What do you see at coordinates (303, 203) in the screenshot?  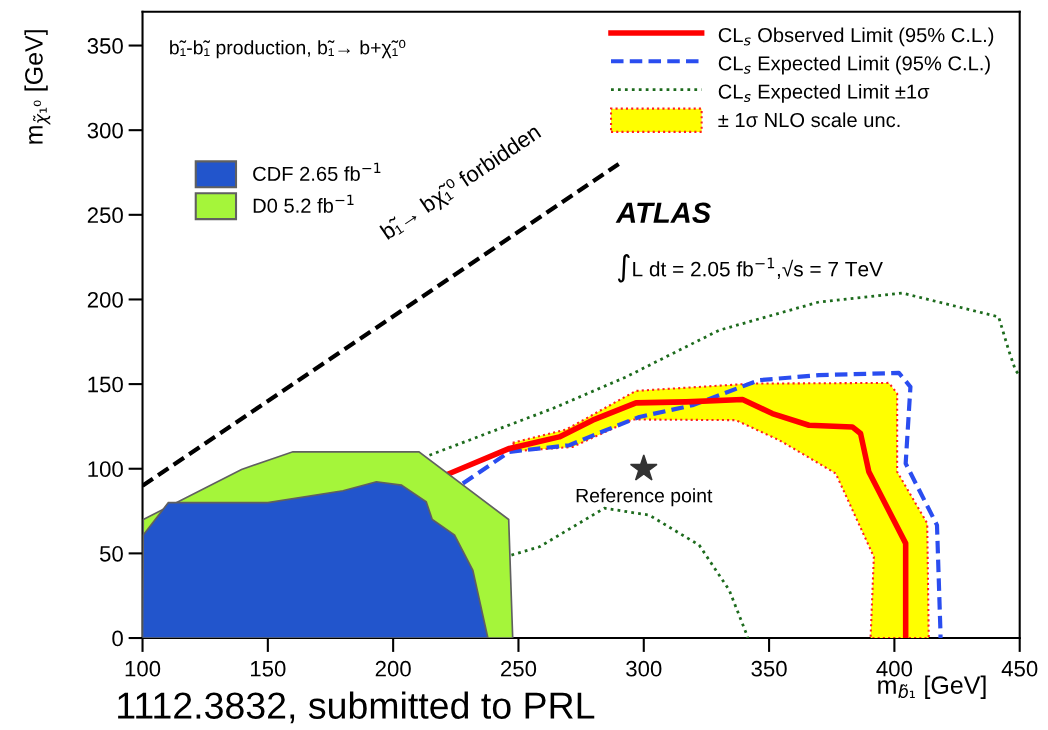 I see `legend-label: D0 5.2 fb$^{−1}$` at bounding box center [303, 203].